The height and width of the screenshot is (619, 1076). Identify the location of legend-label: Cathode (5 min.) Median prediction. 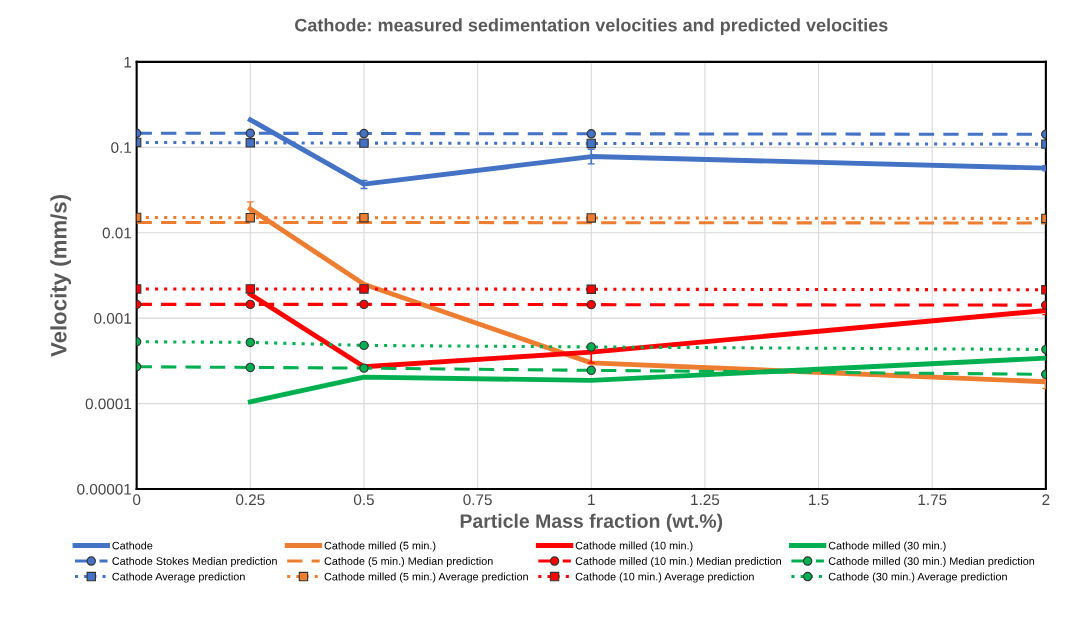
(408, 562).